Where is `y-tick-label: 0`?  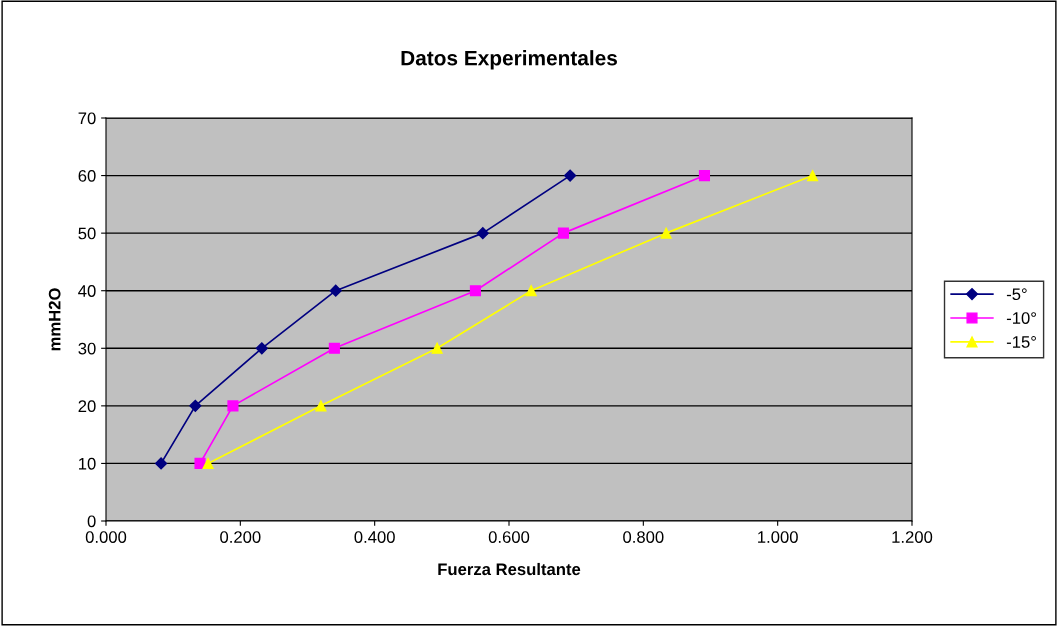 y-tick-label: 0 is located at coordinates (91, 521).